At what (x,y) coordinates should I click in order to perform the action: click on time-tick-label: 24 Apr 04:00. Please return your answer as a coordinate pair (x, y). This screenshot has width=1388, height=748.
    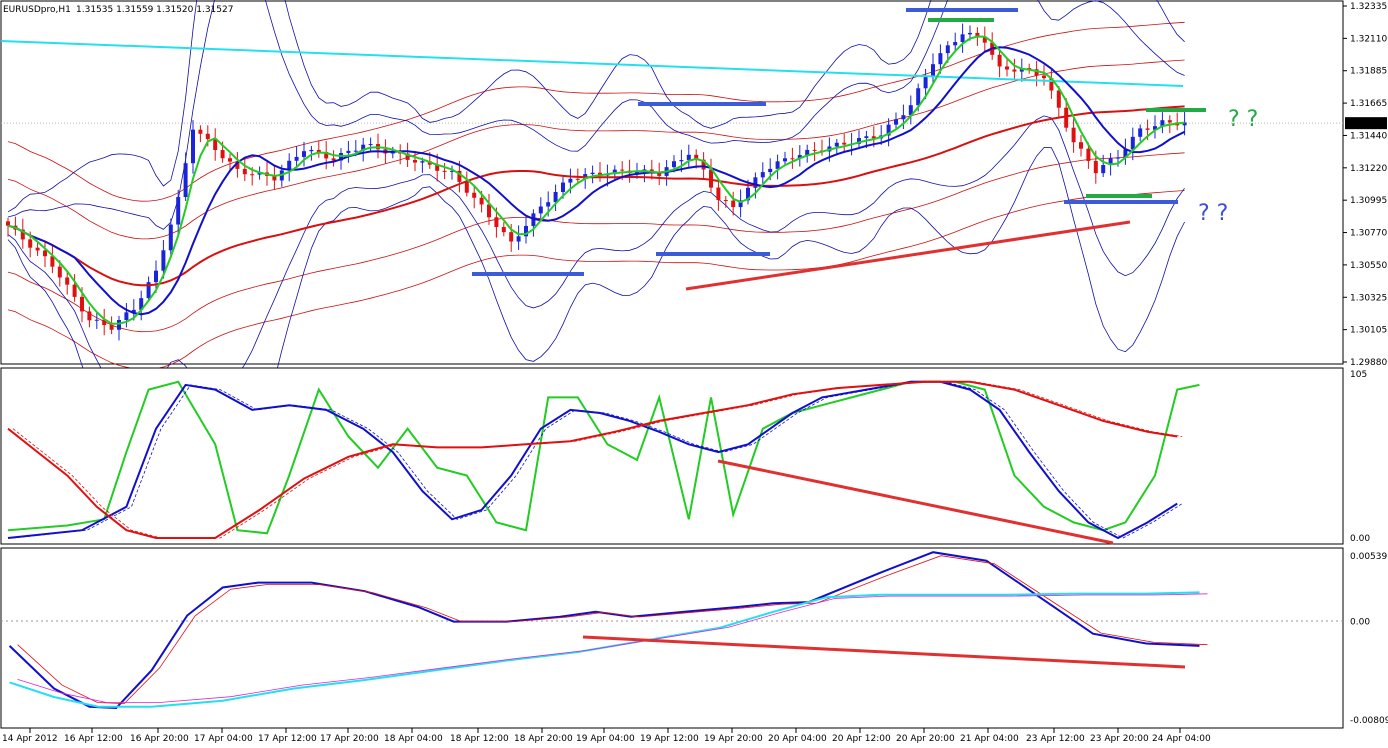
    Looking at the image, I should click on (1181, 739).